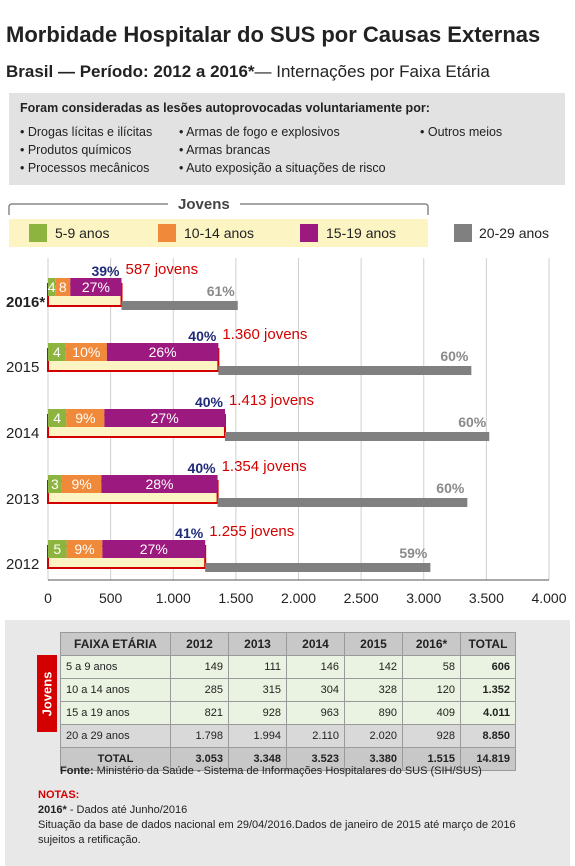 The height and width of the screenshot is (866, 575). I want to click on jovens-count-label: 1.413 jovens, so click(271, 400).